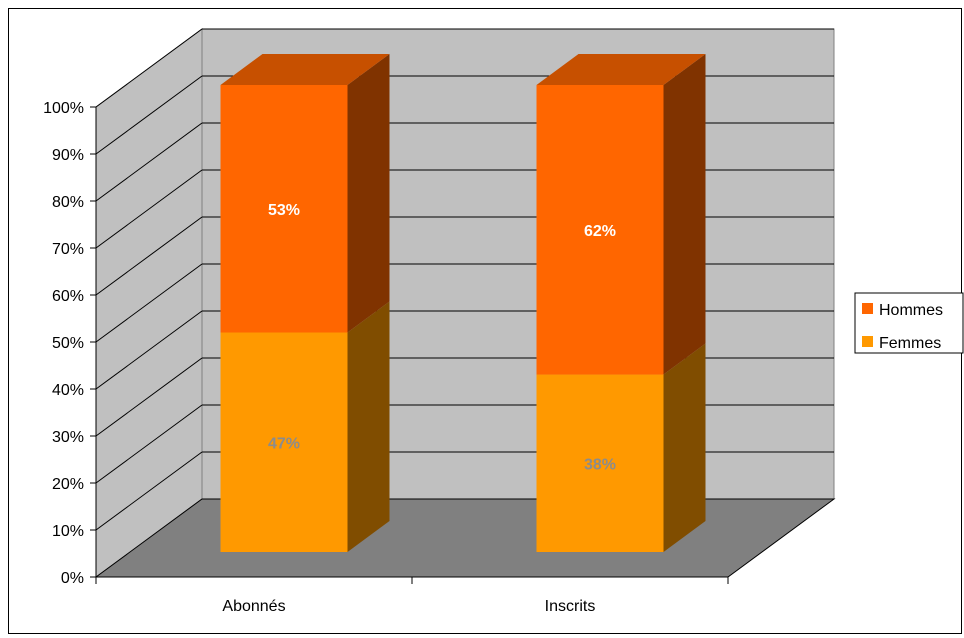 This screenshot has height=638, width=964. I want to click on legend-label: Hommes, so click(911, 310).